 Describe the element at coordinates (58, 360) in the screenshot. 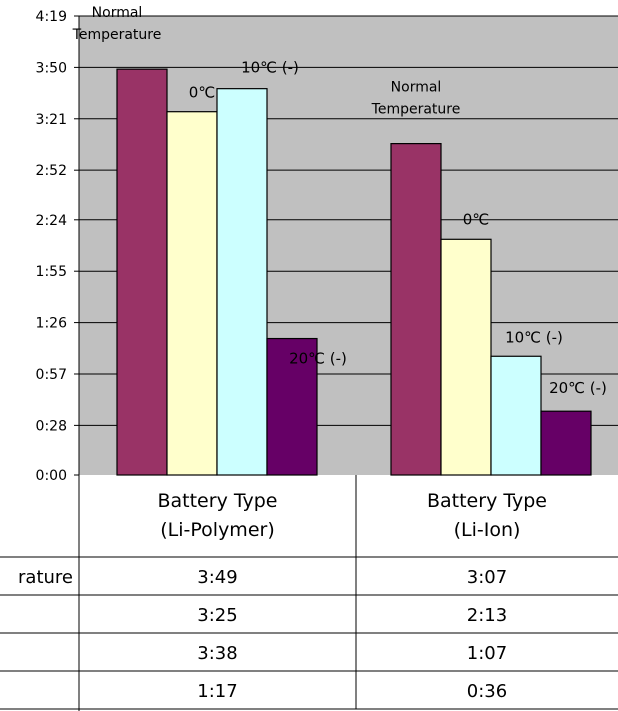

I see `y-axis: 0:00 0:28 0:57 1:26 1:55 2:24 2:52 3:21 3:50 4:19` at that location.